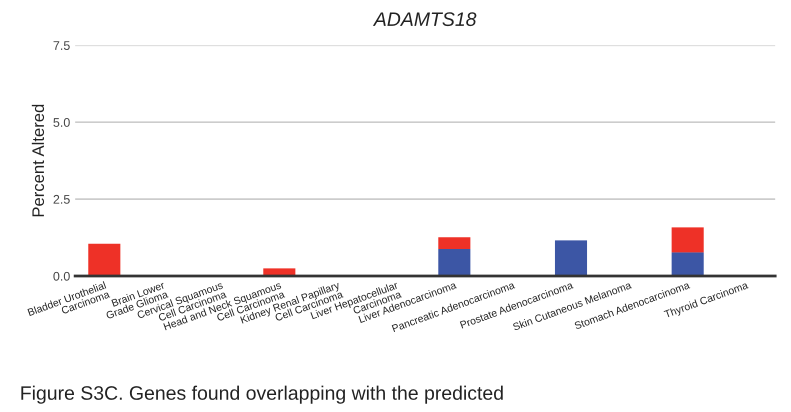 Image resolution: width=791 pixels, height=412 pixels. I want to click on y-axis-title: Percent Altered, so click(38, 160).